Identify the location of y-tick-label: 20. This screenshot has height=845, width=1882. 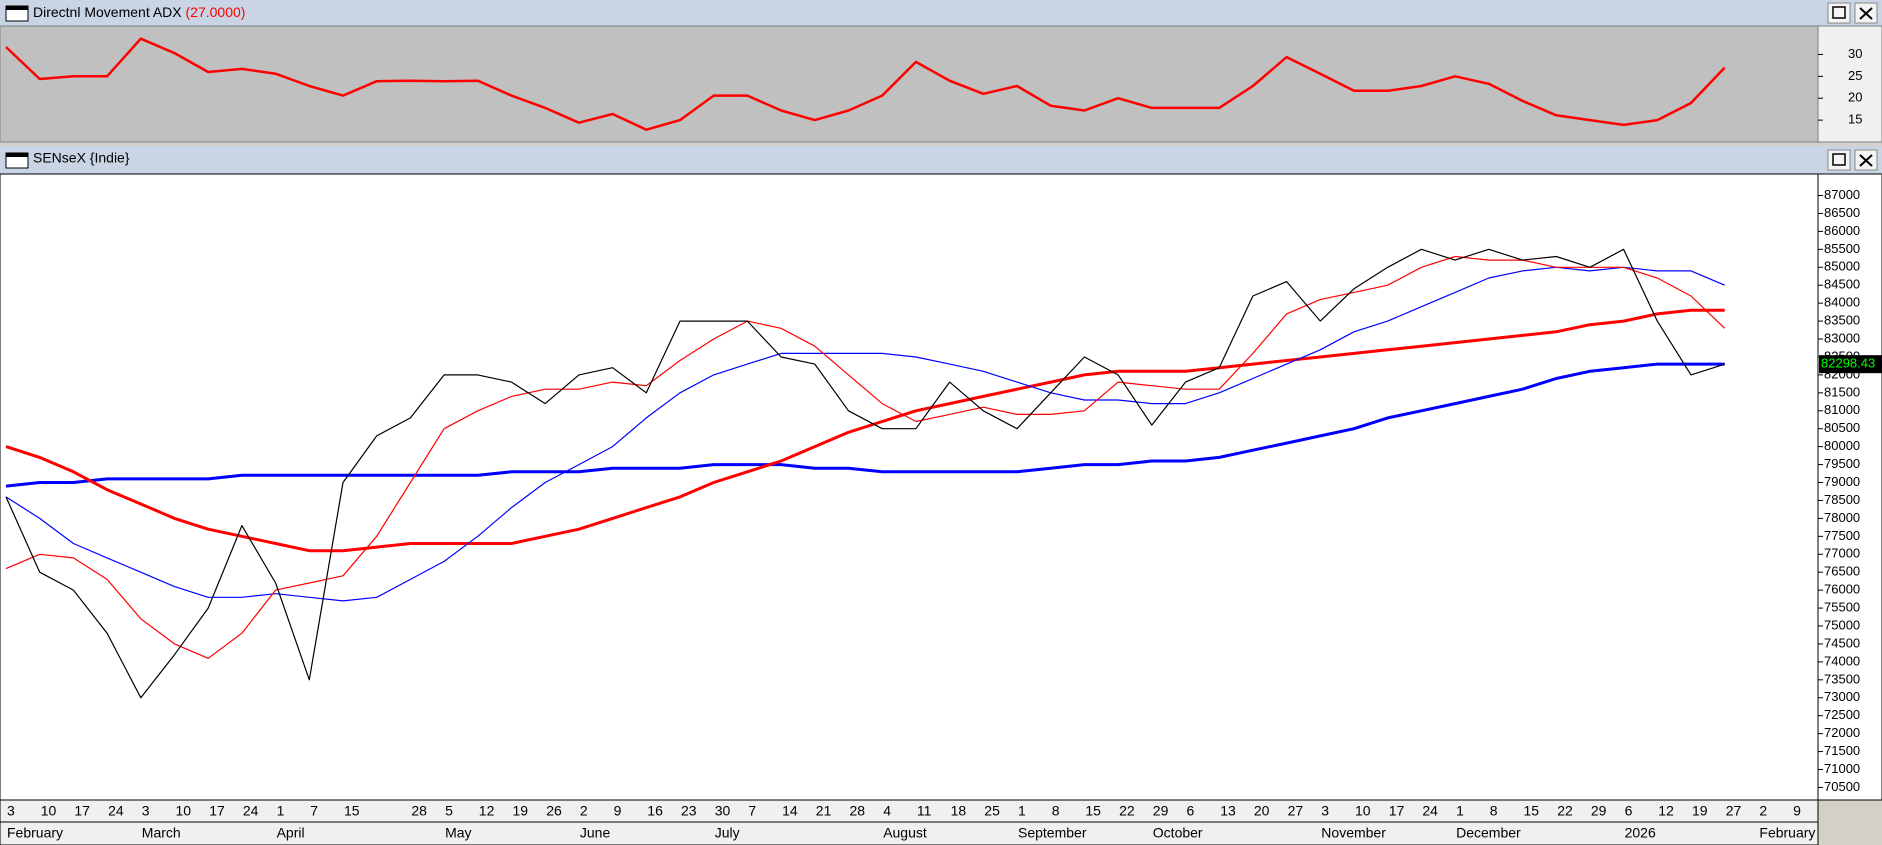
(1855, 97).